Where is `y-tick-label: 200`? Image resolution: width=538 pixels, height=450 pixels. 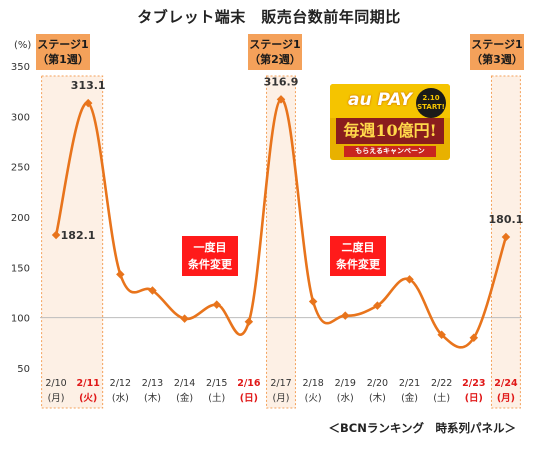
y-tick-label: 200 is located at coordinates (20, 218).